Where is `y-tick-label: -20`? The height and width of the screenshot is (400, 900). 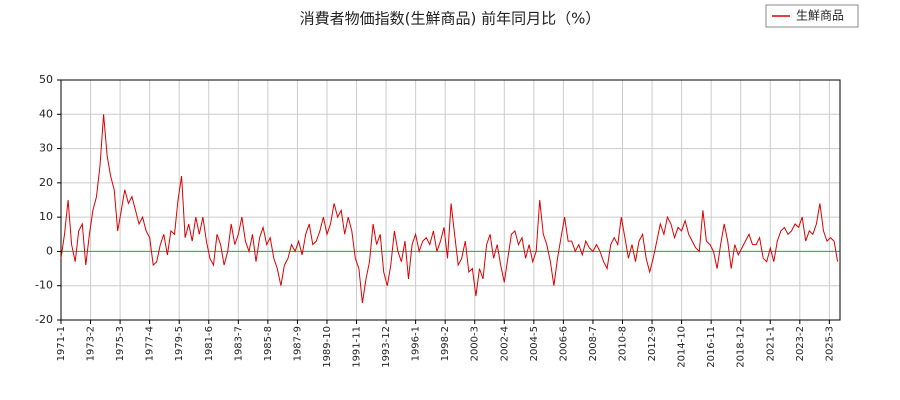 y-tick-label: -20 is located at coordinates (44, 319).